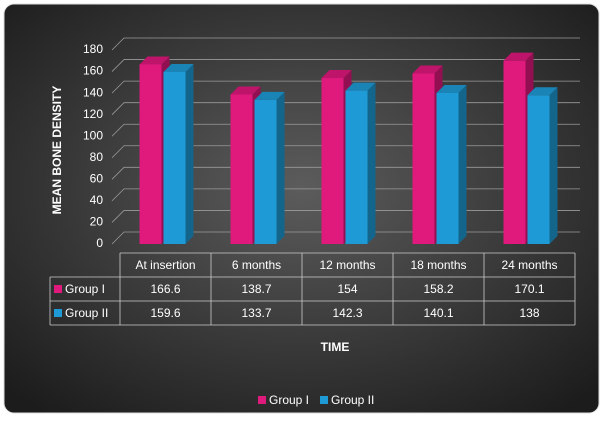 The width and height of the screenshot is (603, 422). Describe the element at coordinates (99, 243) in the screenshot. I see `y-tick-label: 0` at that location.